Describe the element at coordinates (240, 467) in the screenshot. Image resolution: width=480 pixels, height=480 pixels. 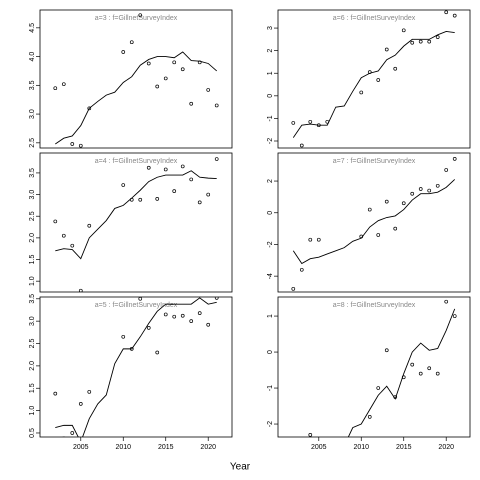
I see `x-axis-label: Year` at that location.